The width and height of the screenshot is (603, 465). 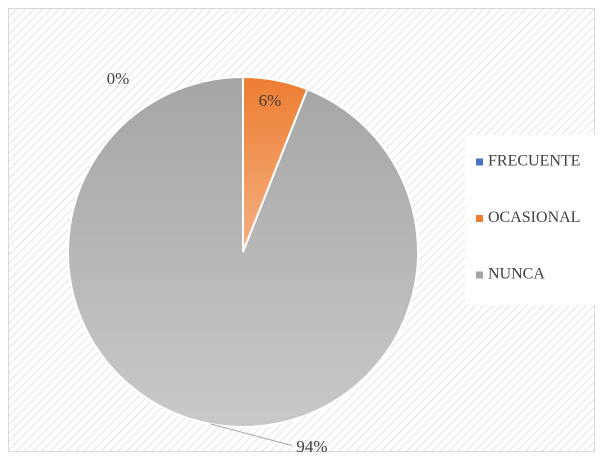 I want to click on legend-box, so click(x=533, y=220).